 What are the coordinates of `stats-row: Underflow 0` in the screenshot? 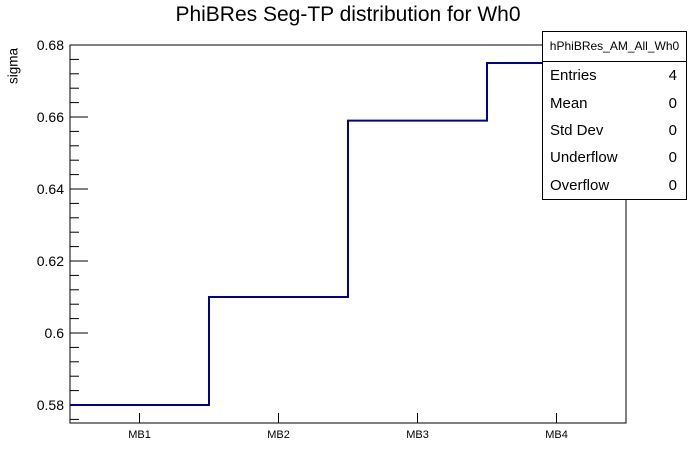 It's located at (614, 157).